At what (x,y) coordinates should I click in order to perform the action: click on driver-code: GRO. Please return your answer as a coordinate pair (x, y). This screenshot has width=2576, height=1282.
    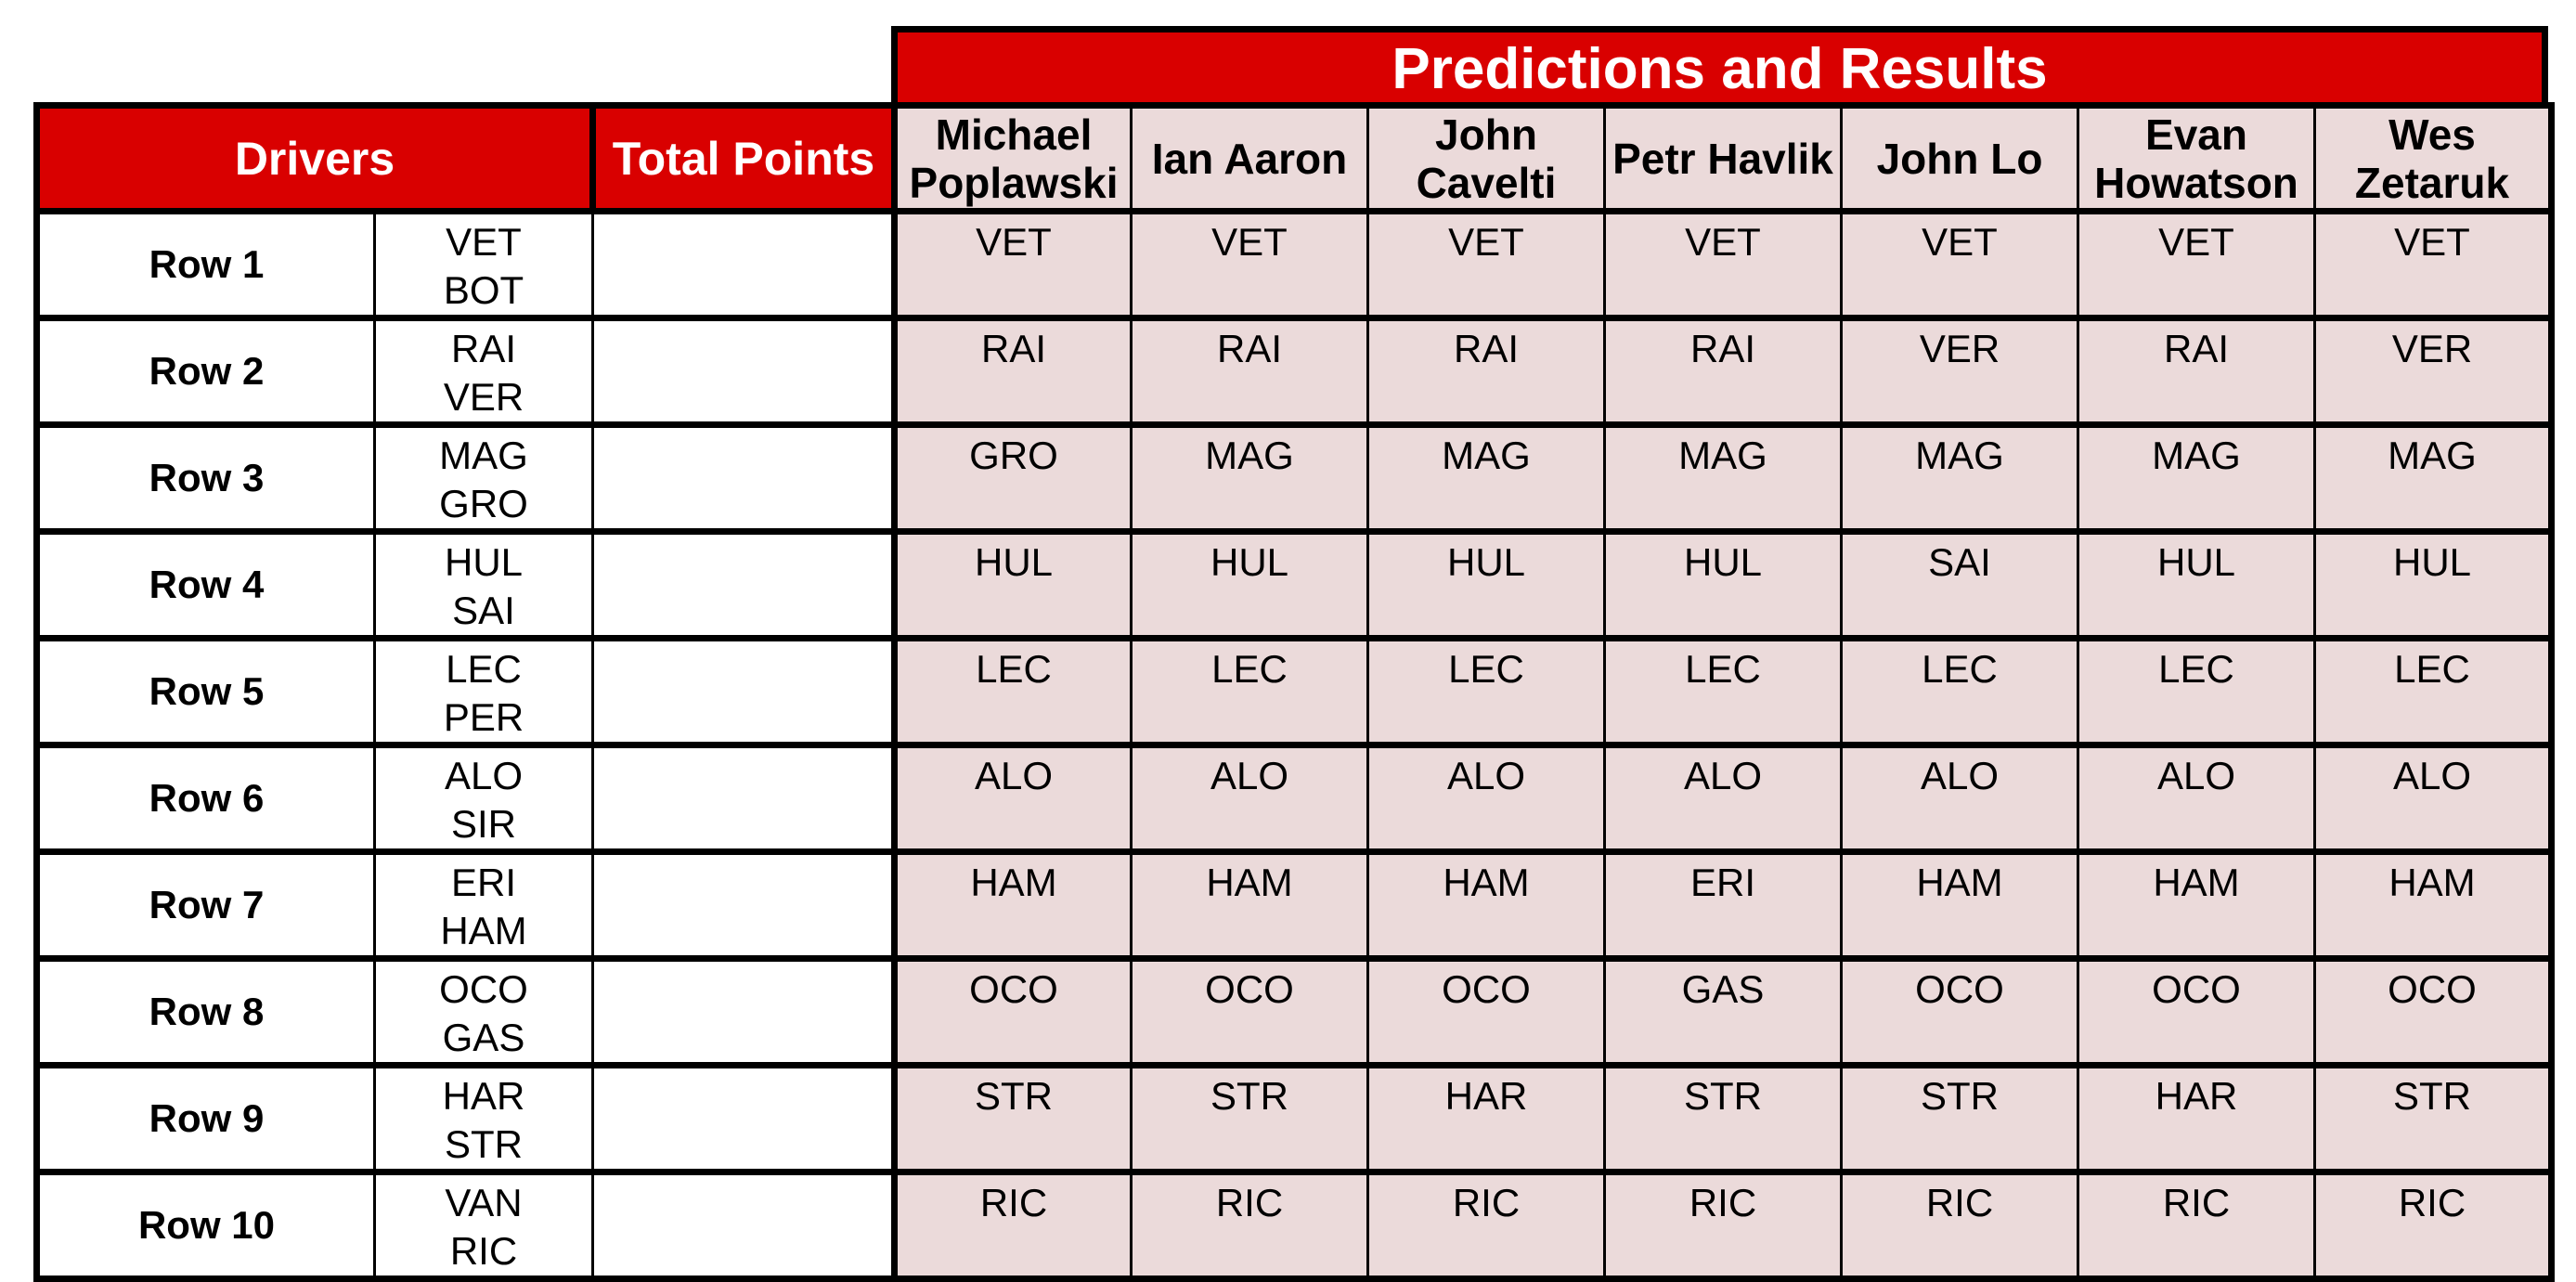
    Looking at the image, I should click on (483, 503).